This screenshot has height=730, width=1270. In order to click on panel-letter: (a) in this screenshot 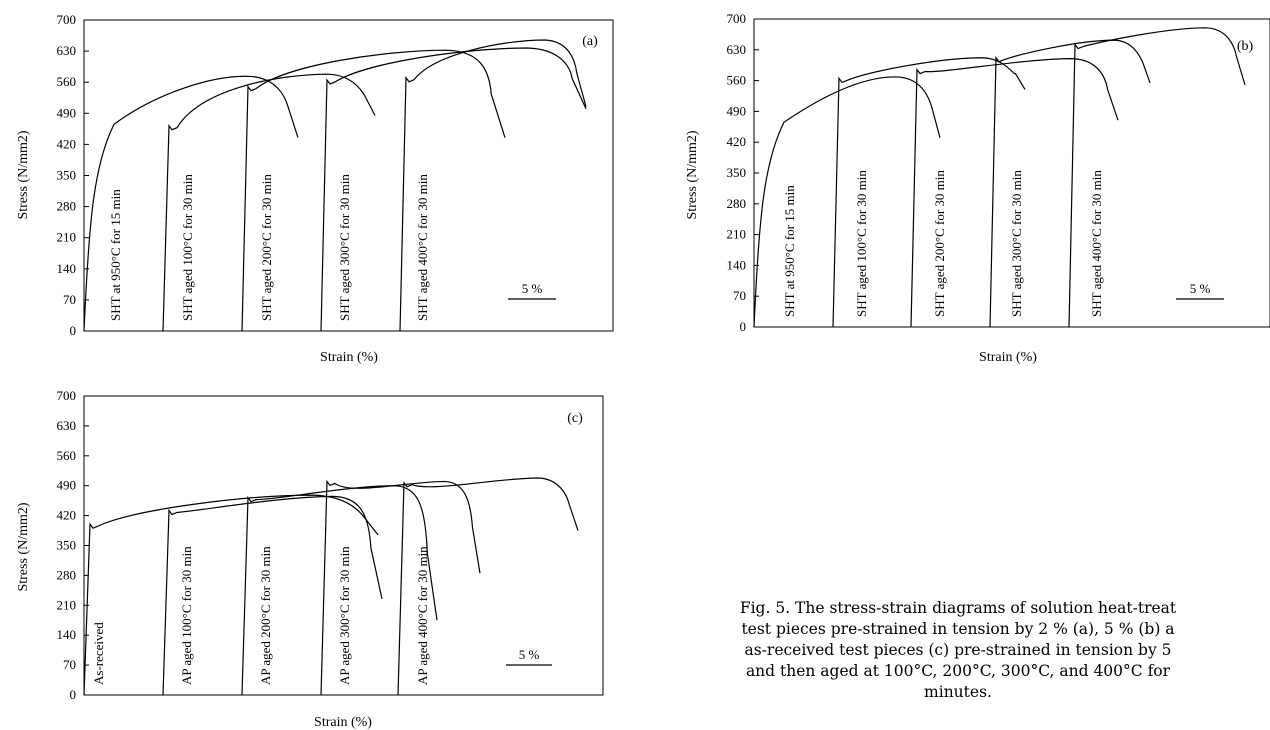, I will do `click(590, 41)`.